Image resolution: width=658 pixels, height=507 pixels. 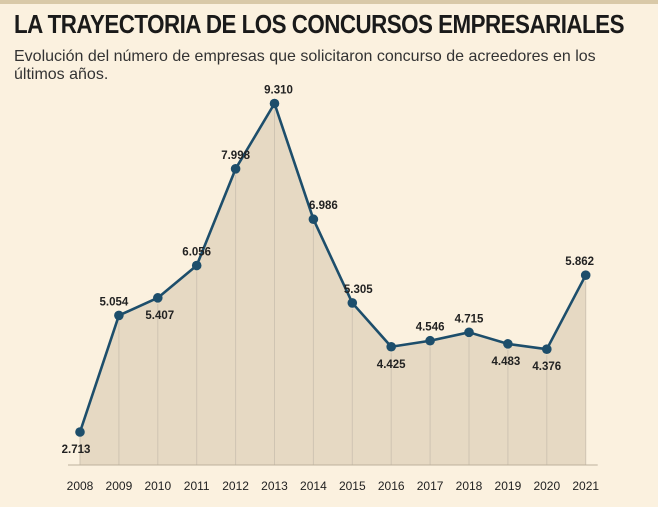 I want to click on data-label: 4.376, so click(x=546, y=367).